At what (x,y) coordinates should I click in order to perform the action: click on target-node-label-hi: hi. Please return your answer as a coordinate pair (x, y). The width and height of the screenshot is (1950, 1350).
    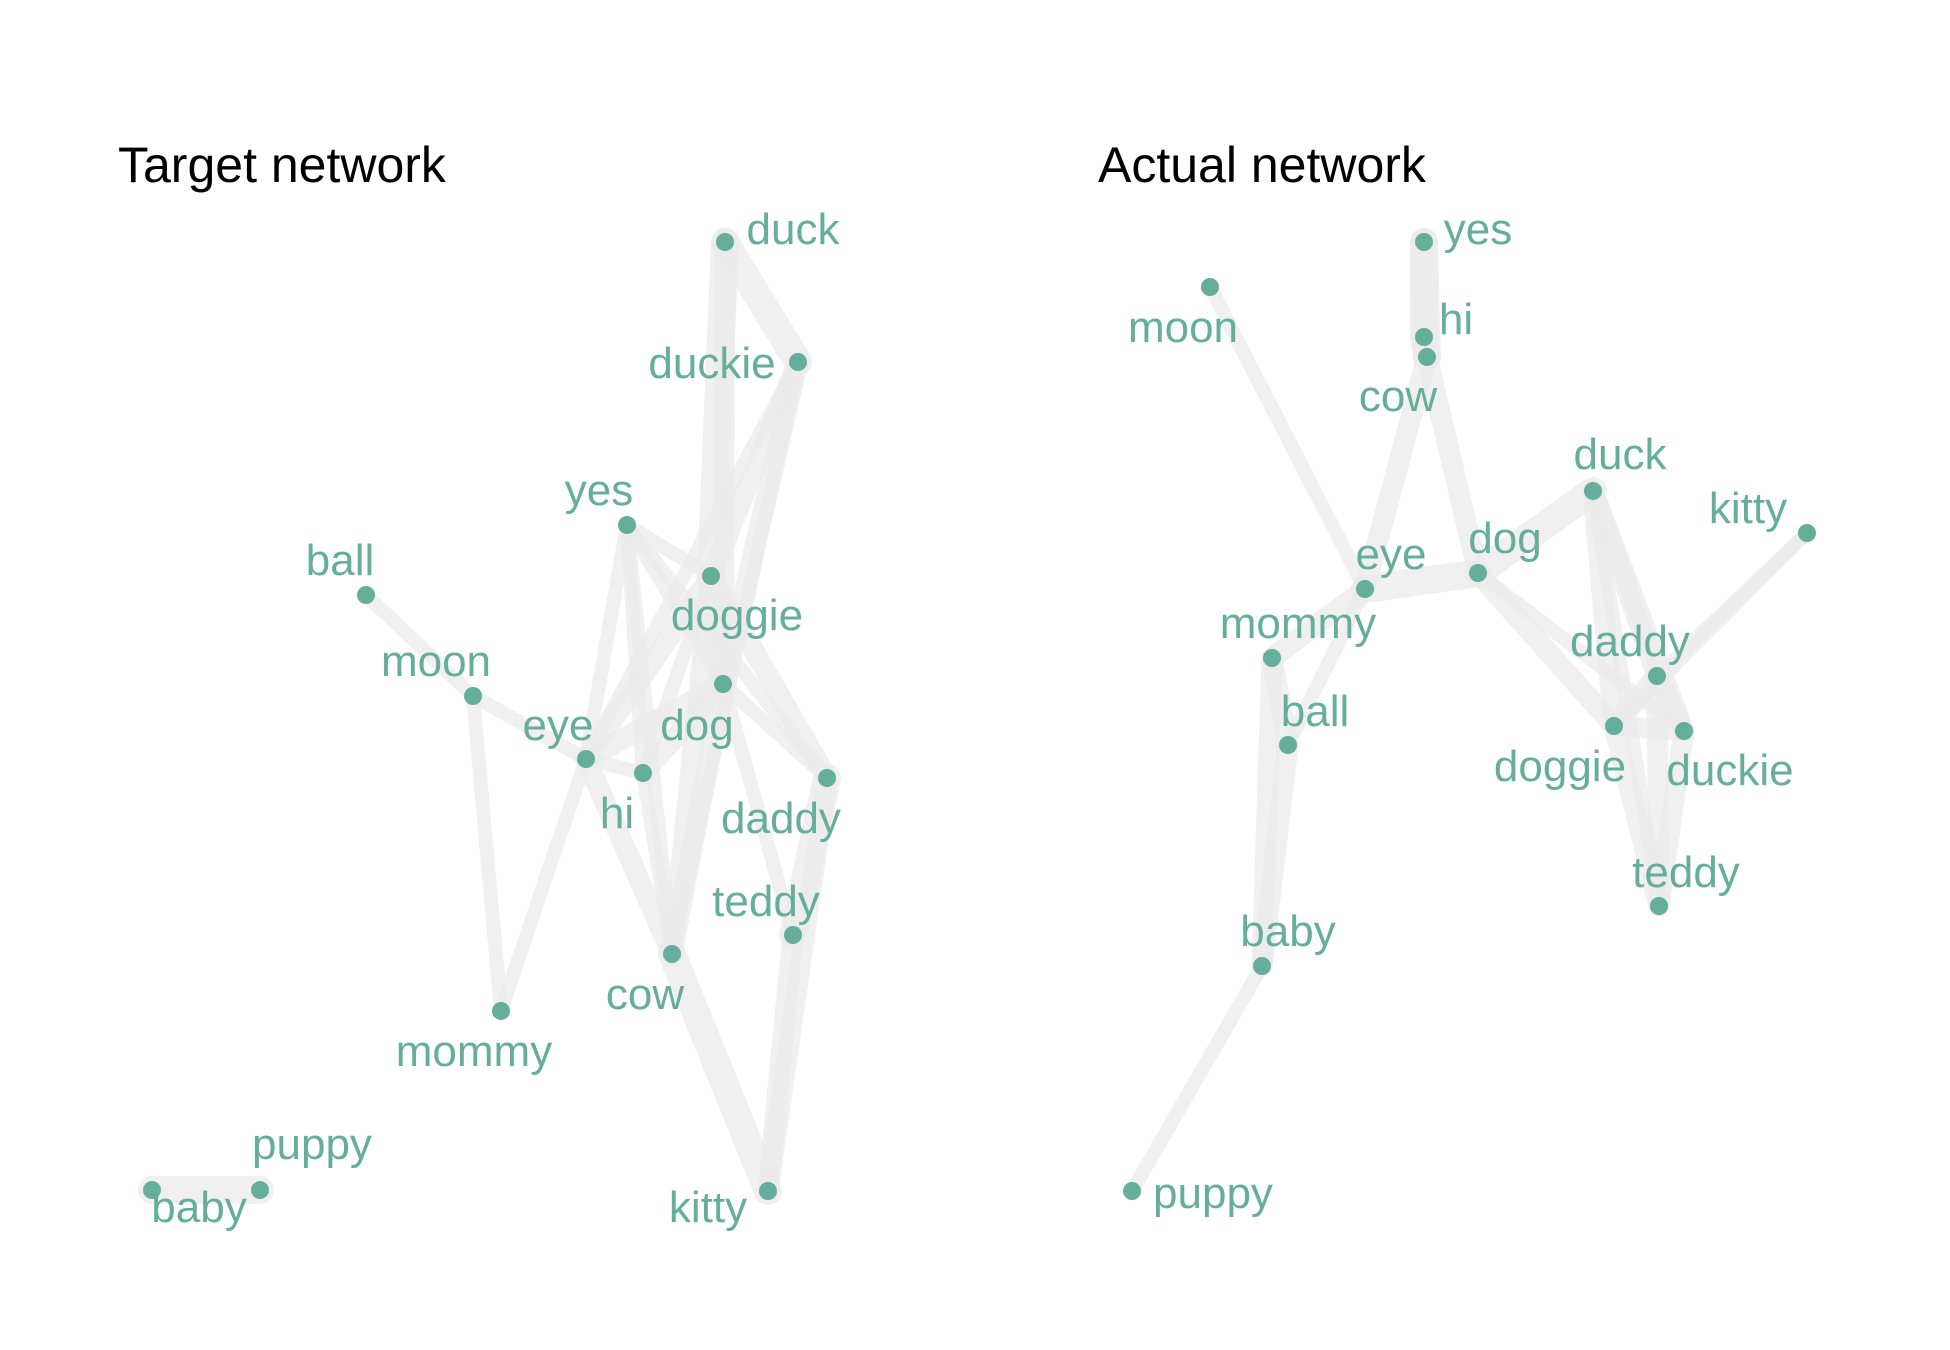
    Looking at the image, I should click on (617, 813).